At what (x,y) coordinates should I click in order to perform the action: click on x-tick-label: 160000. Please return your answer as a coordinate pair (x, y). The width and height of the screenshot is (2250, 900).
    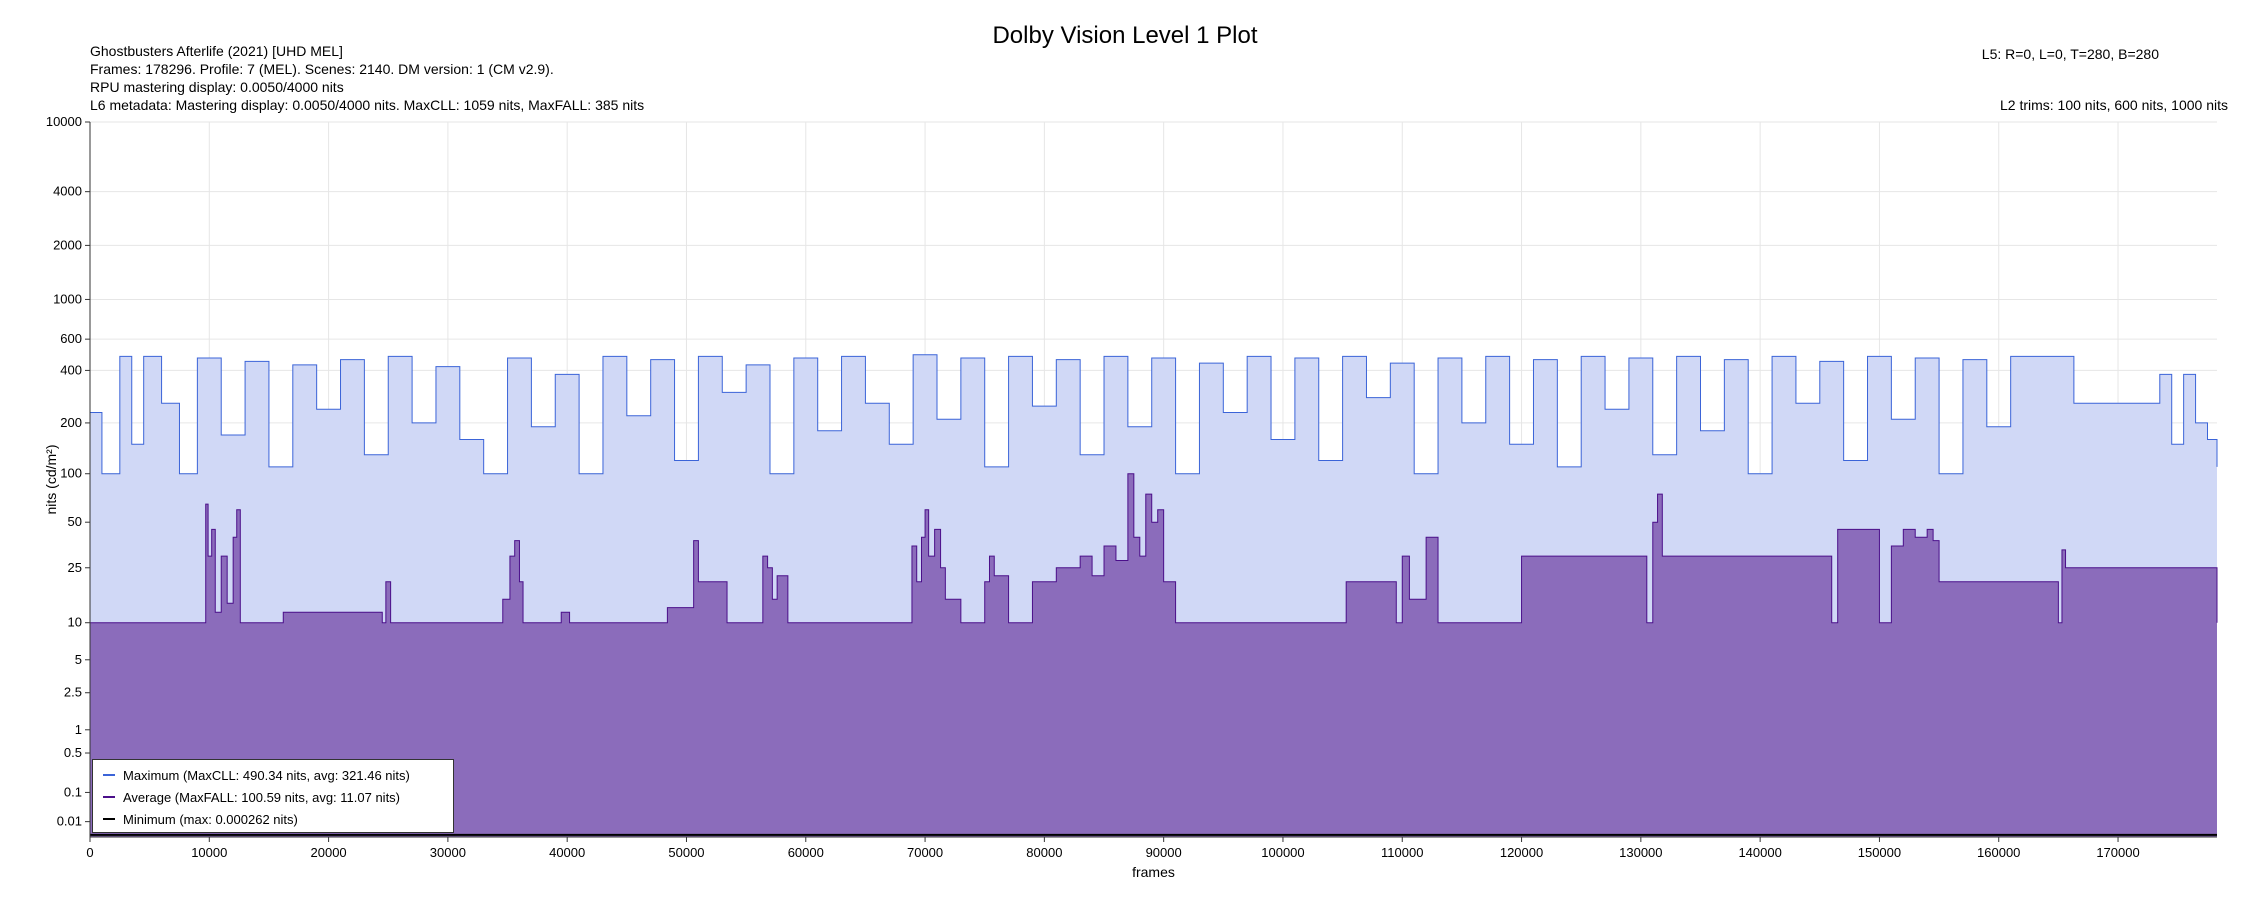
    Looking at the image, I should click on (1998, 852).